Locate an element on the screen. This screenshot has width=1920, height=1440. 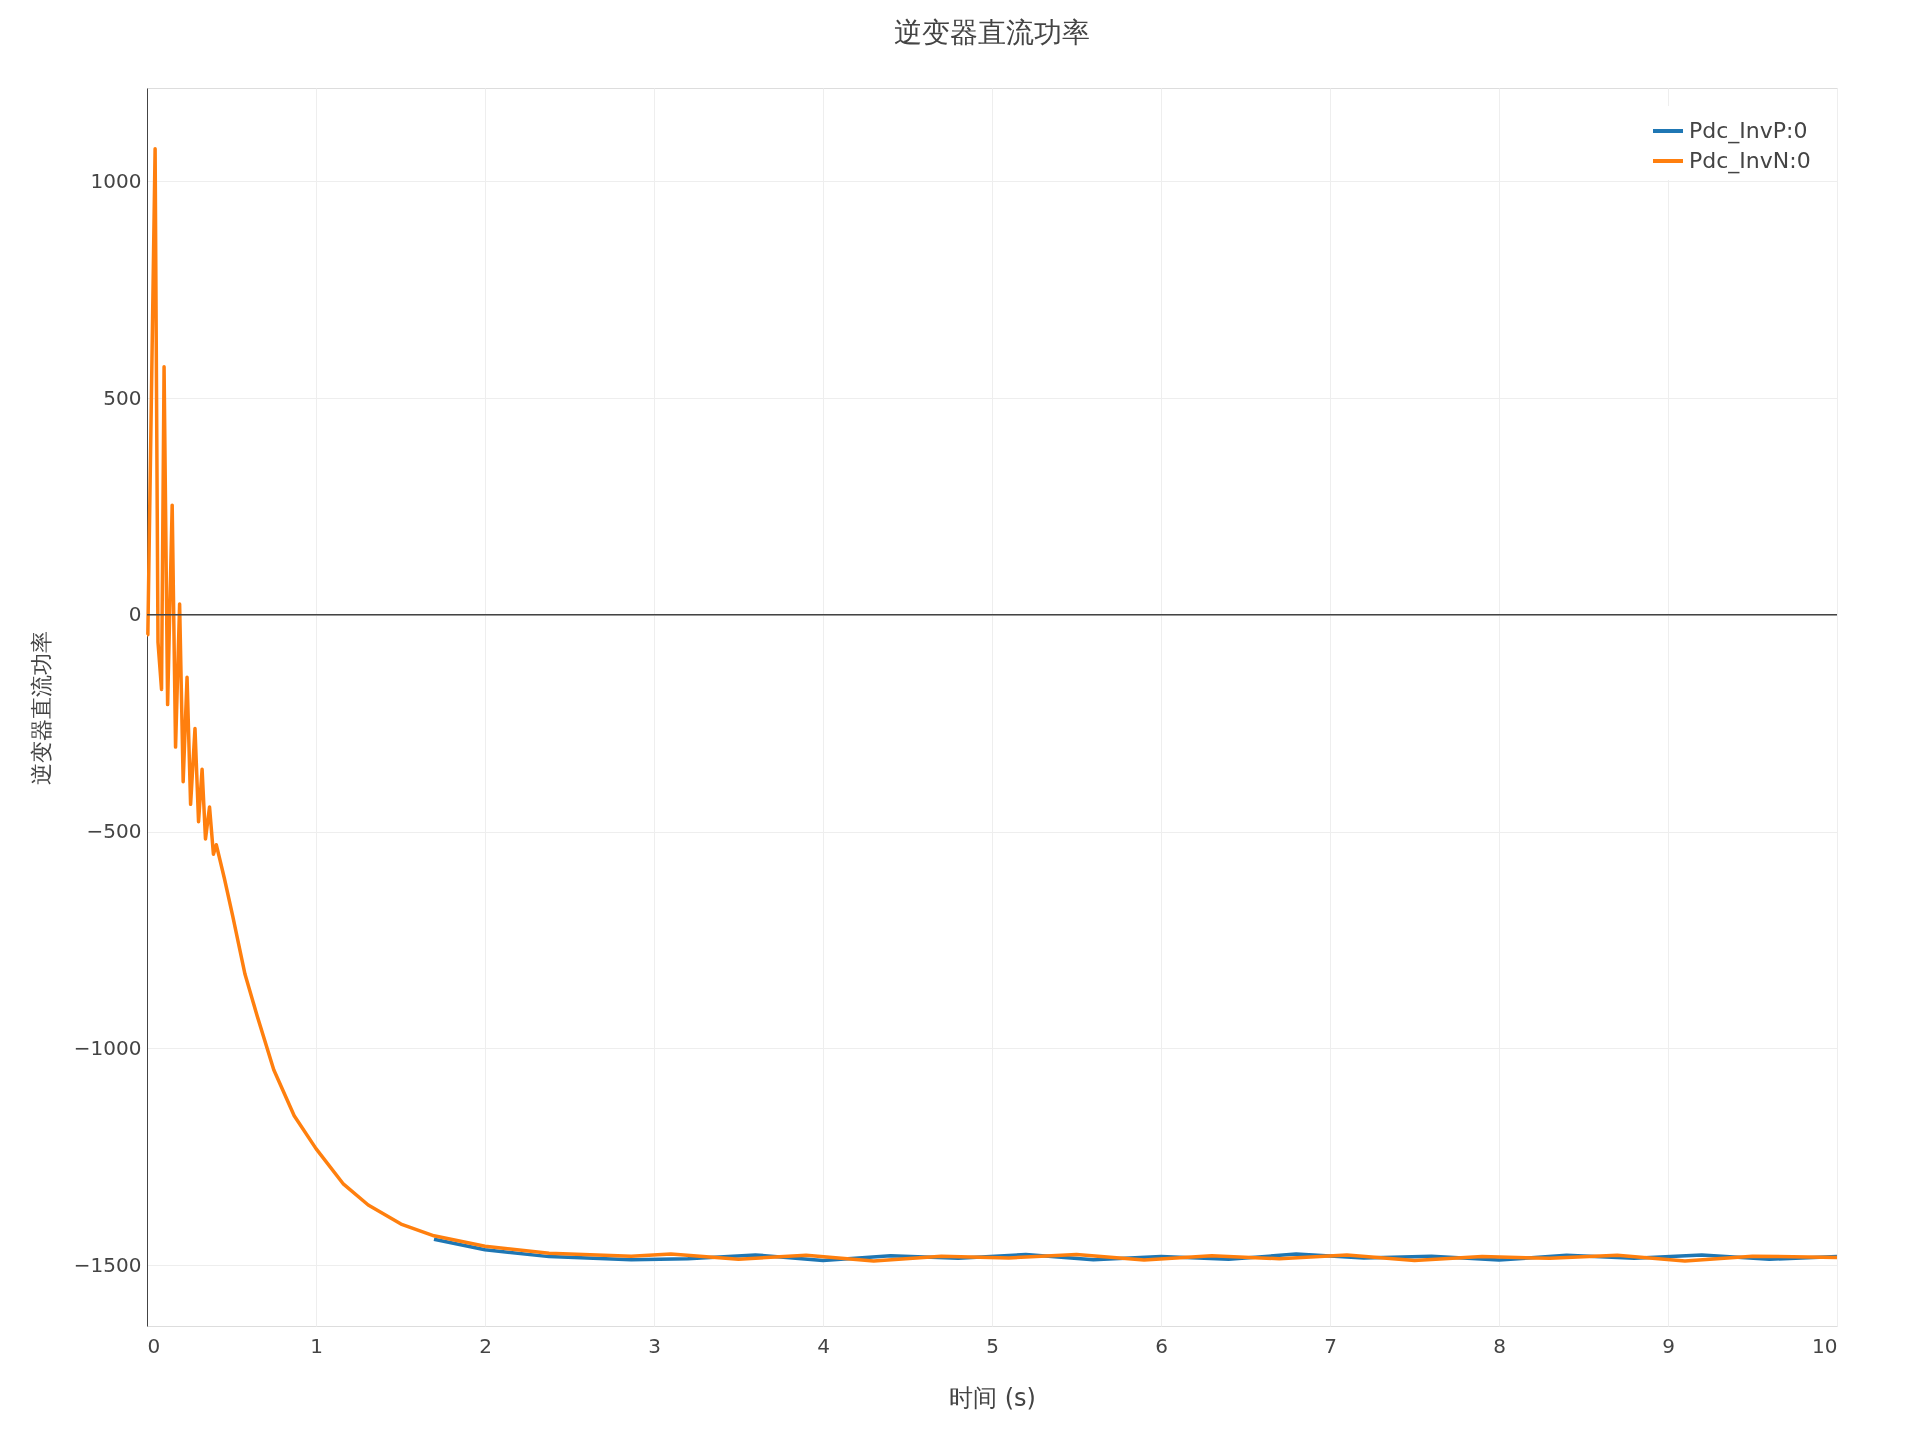
x-tick-label: 10 is located at coordinates (1825, 1345).